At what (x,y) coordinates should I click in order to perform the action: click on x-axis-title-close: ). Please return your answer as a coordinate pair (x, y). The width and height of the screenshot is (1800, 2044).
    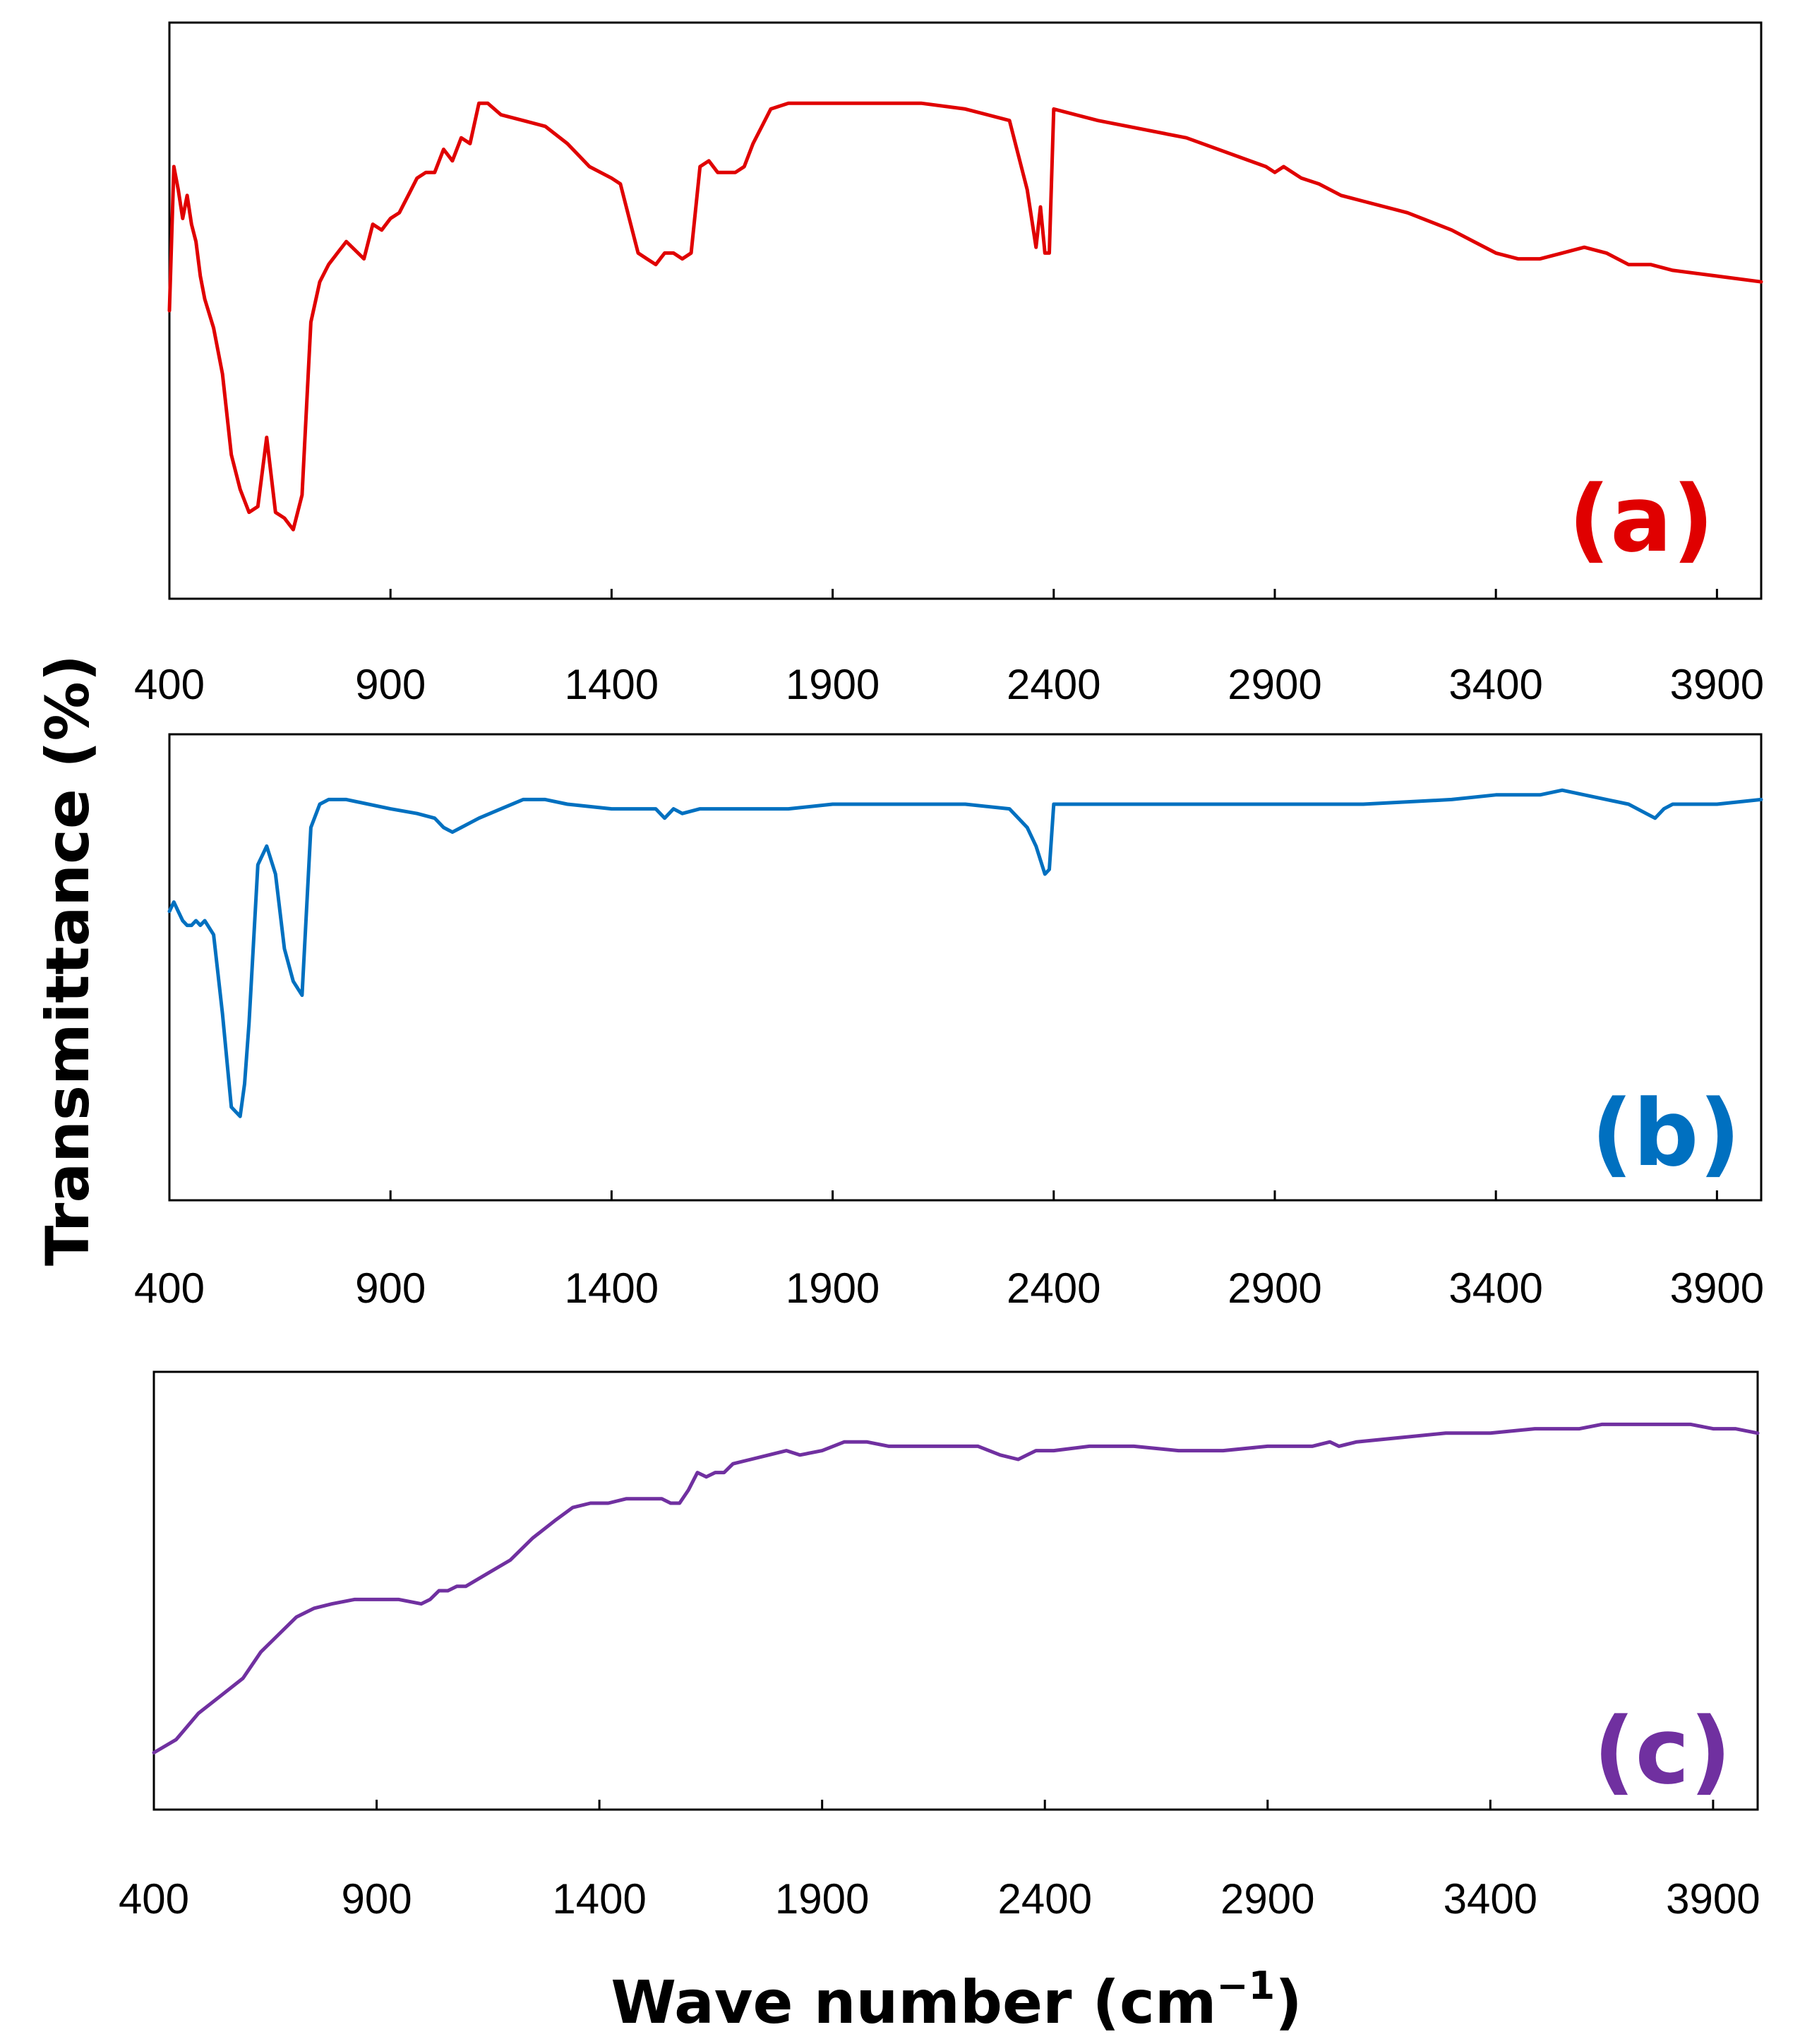
    Looking at the image, I should click on (1288, 2002).